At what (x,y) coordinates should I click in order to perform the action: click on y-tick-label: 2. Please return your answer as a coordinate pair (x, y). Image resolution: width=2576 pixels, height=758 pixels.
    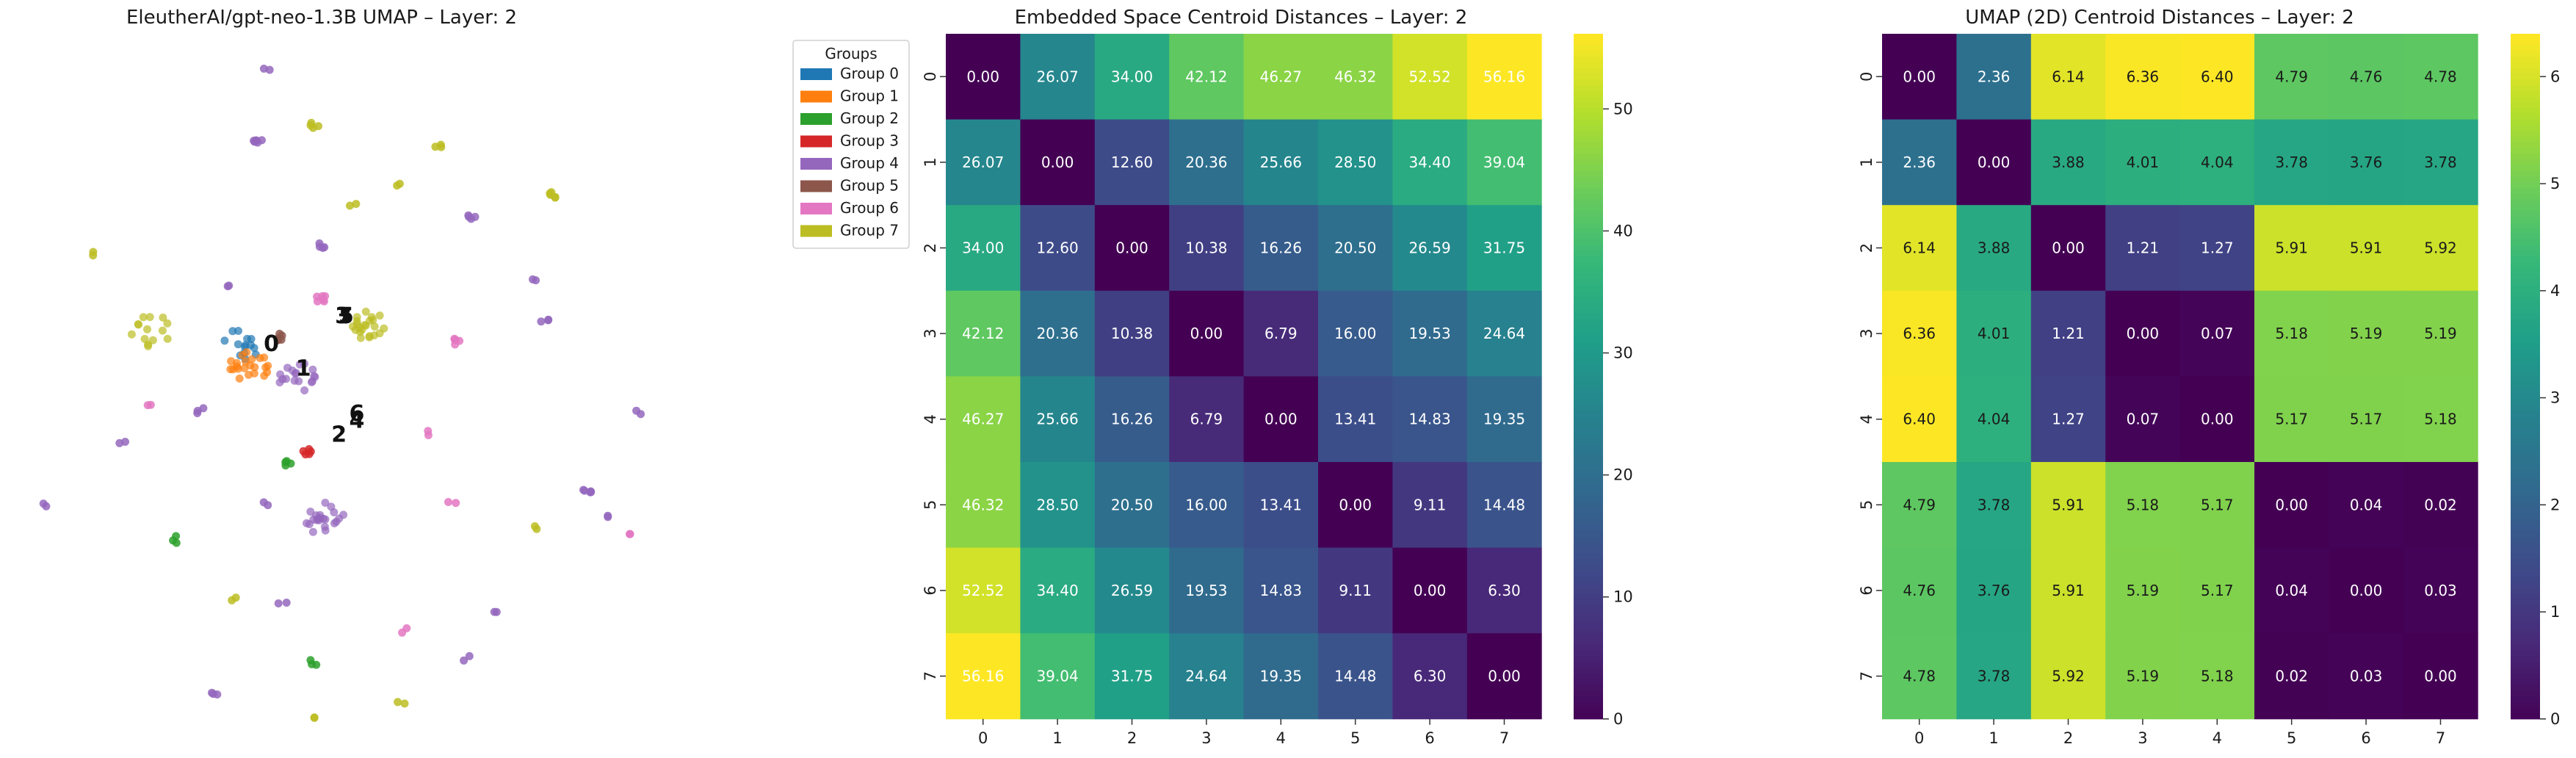
    Looking at the image, I should click on (1866, 248).